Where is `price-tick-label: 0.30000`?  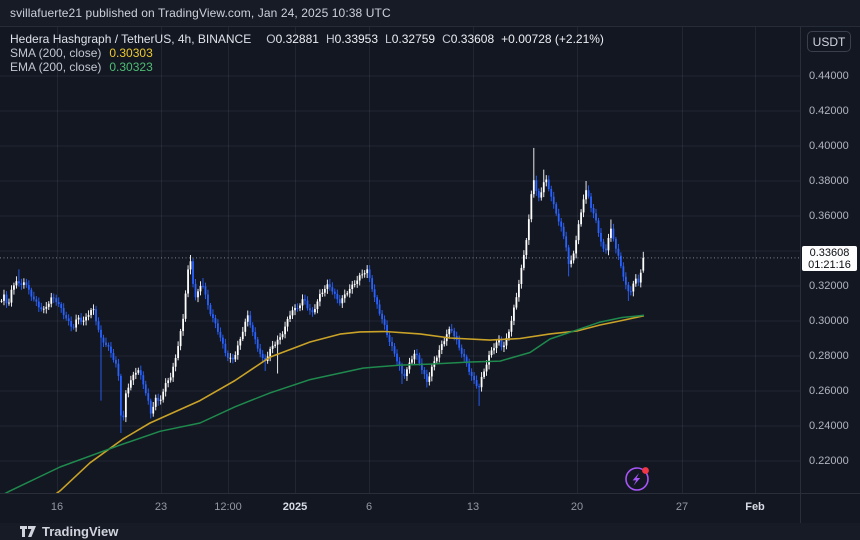 price-tick-label: 0.30000 is located at coordinates (829, 321).